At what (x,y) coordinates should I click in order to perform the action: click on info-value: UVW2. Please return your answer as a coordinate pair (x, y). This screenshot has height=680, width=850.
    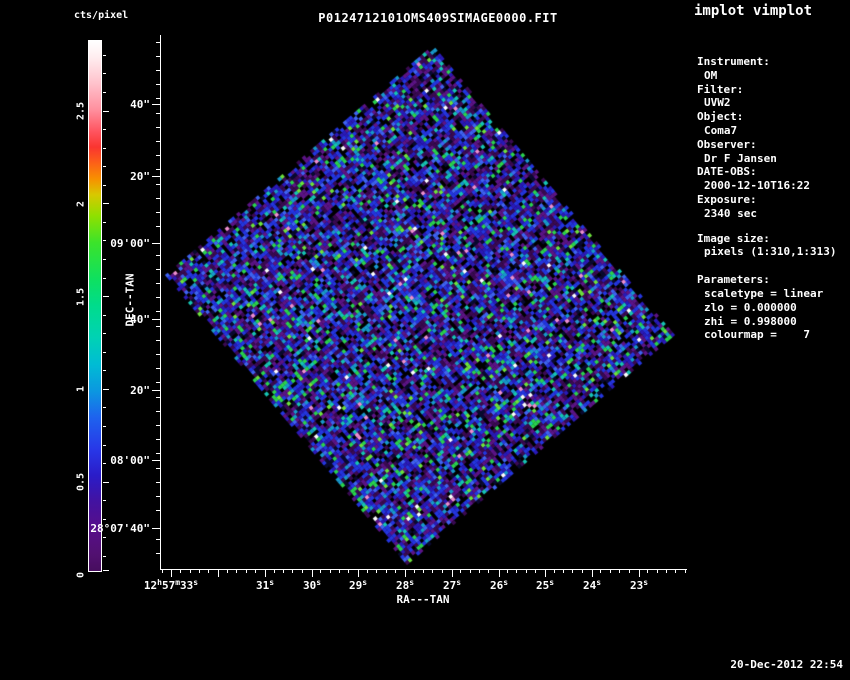
    Looking at the image, I should click on (717, 103).